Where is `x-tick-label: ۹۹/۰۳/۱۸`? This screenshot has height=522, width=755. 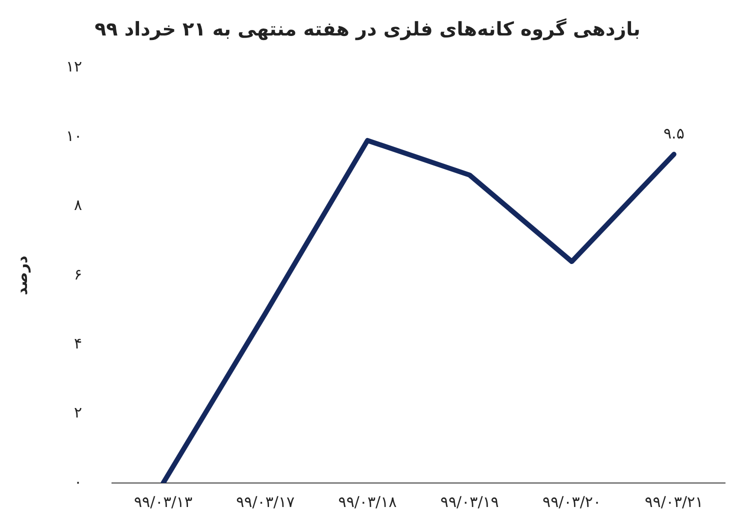 x-tick-label: ۹۹/۰۳/۱۸ is located at coordinates (367, 501).